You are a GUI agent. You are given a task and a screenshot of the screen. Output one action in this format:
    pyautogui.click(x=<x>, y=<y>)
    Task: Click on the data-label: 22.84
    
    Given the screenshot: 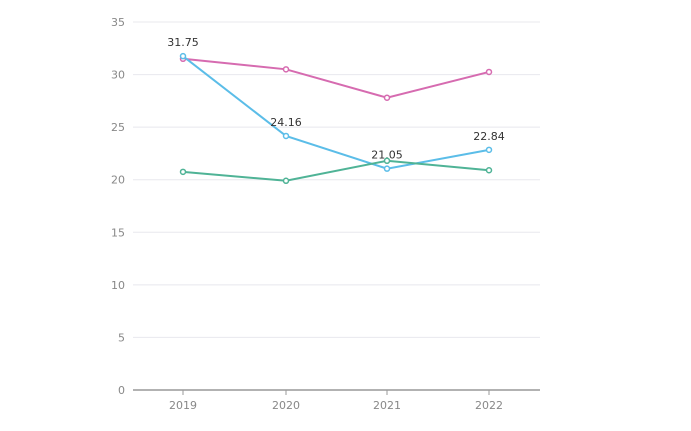 What is the action you would take?
    pyautogui.click(x=489, y=136)
    